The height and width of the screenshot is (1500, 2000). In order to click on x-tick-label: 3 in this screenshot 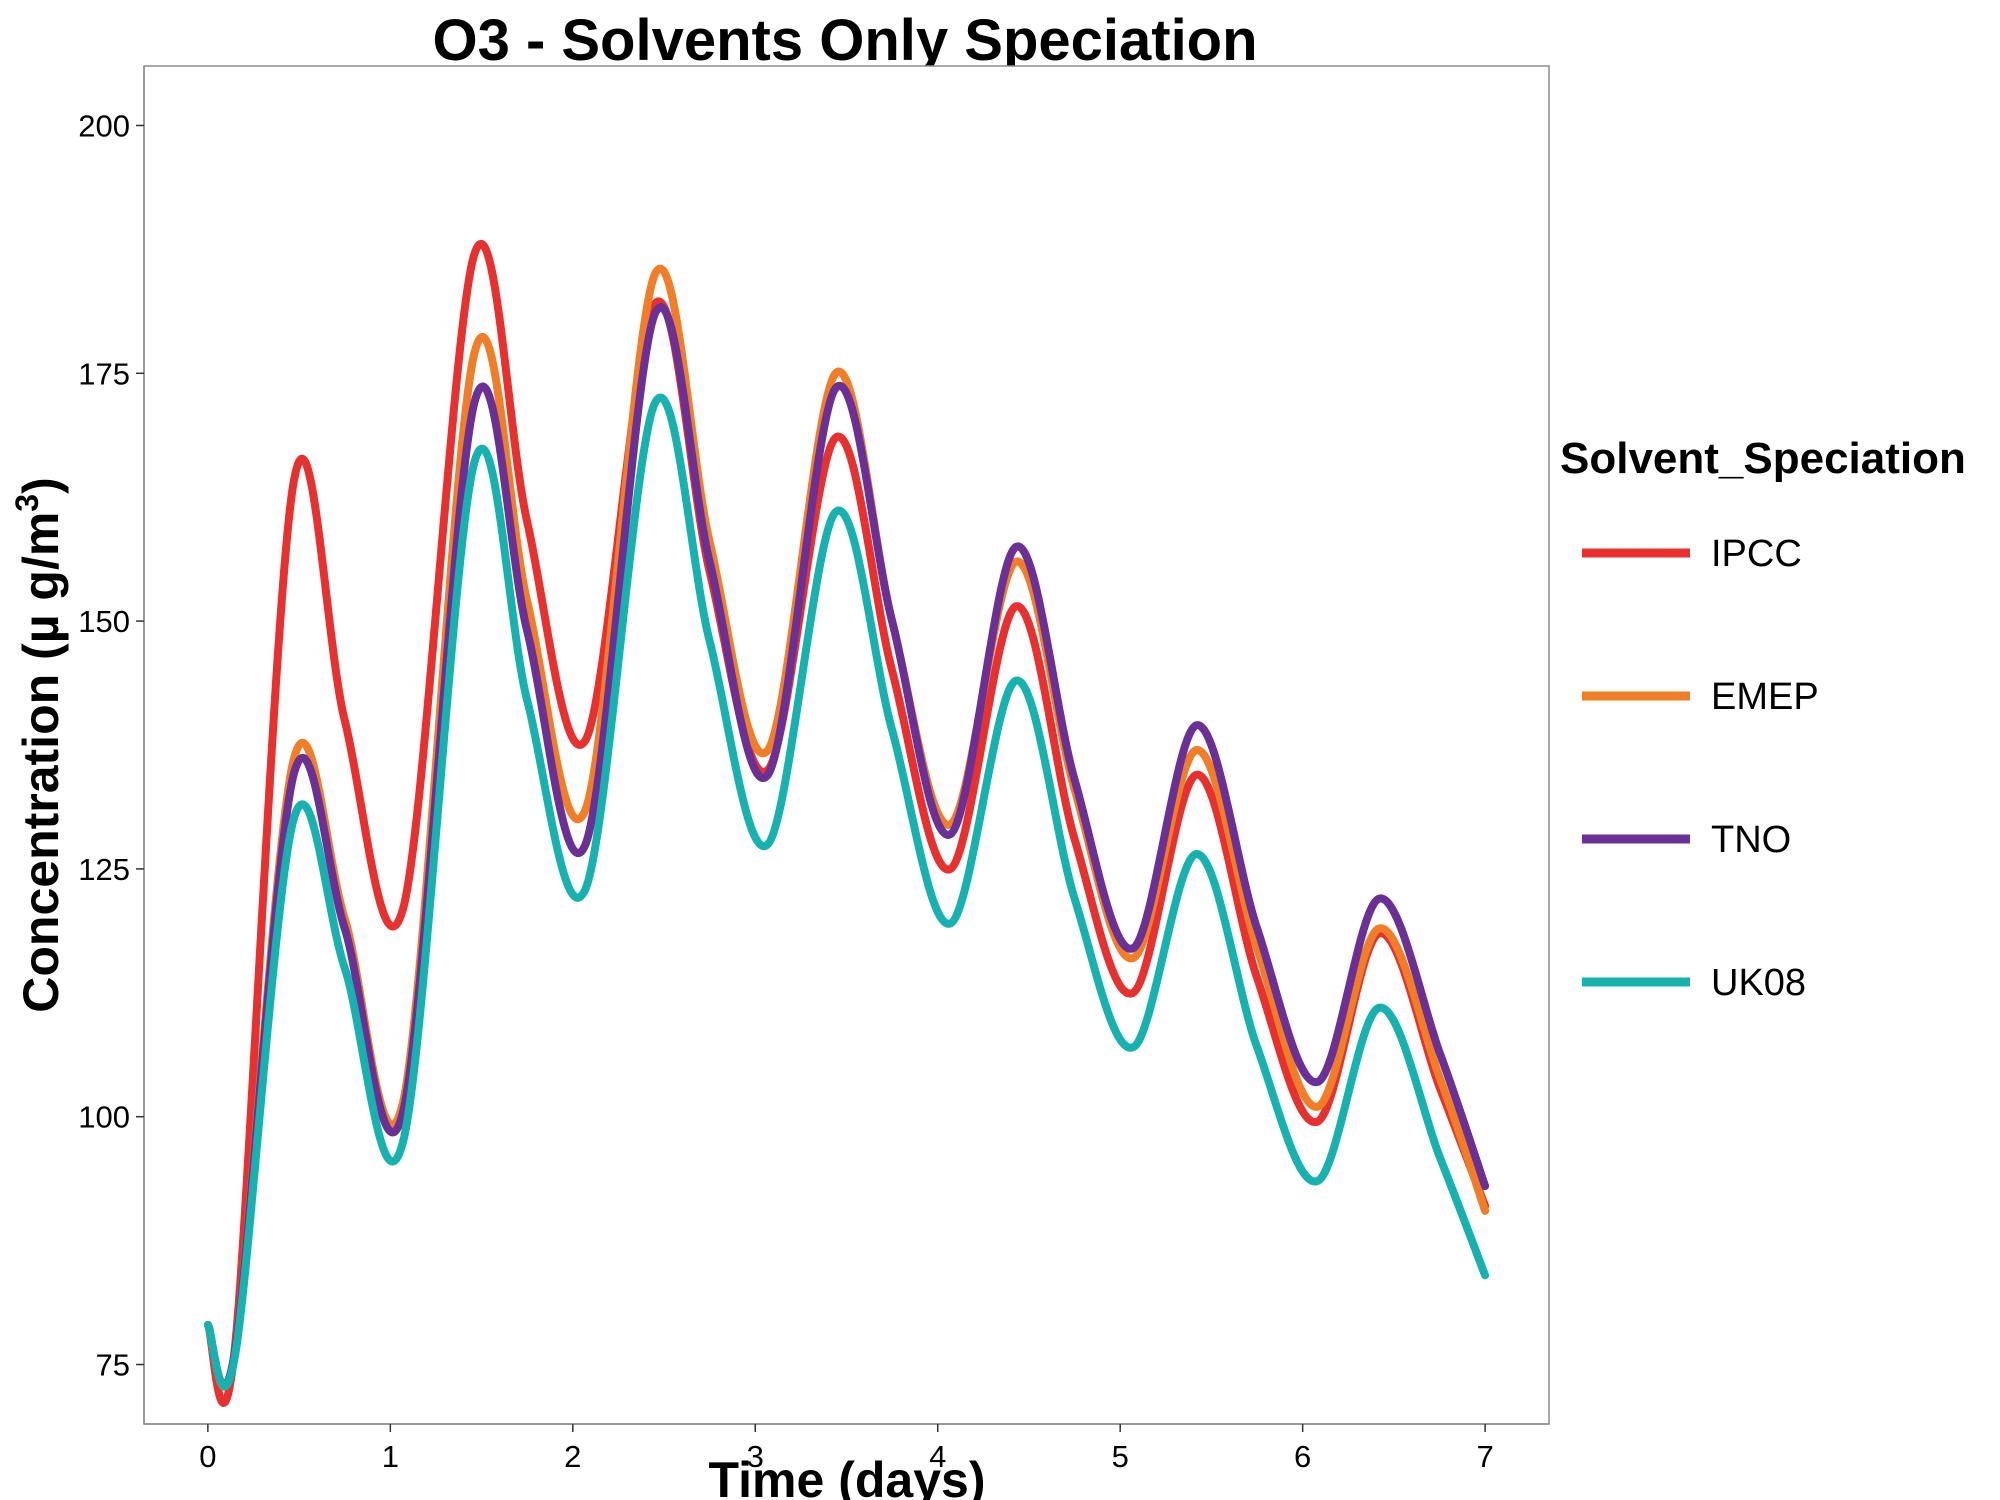, I will do `click(755, 1456)`.